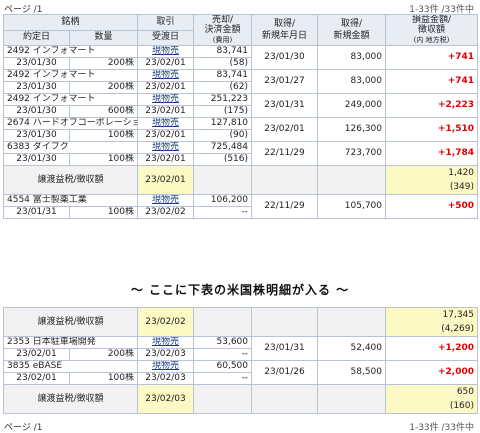  What do you see at coordinates (70, 342) in the screenshot?
I see `stock-name: 2353 日本駐車場開発` at bounding box center [70, 342].